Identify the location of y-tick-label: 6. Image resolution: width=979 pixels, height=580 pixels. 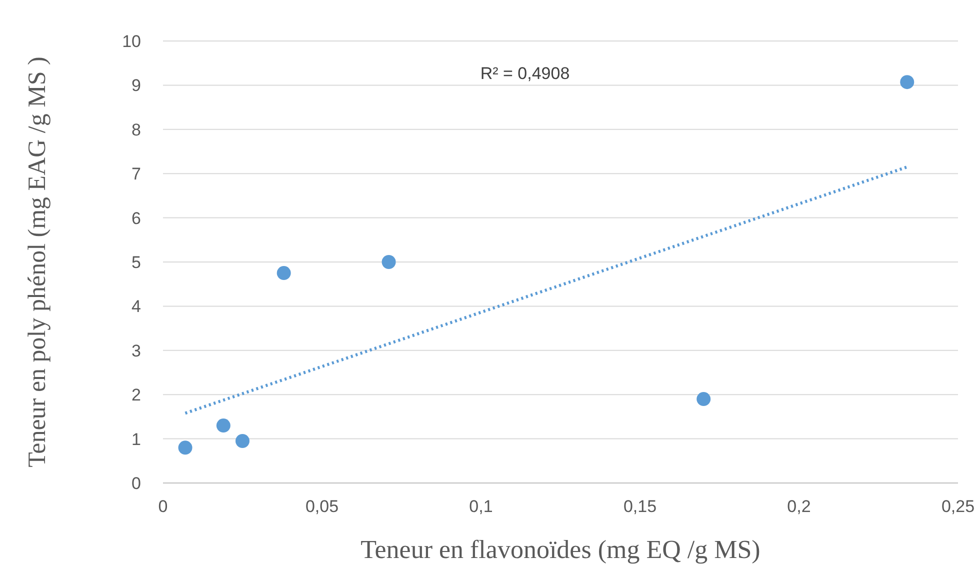
(136, 218).